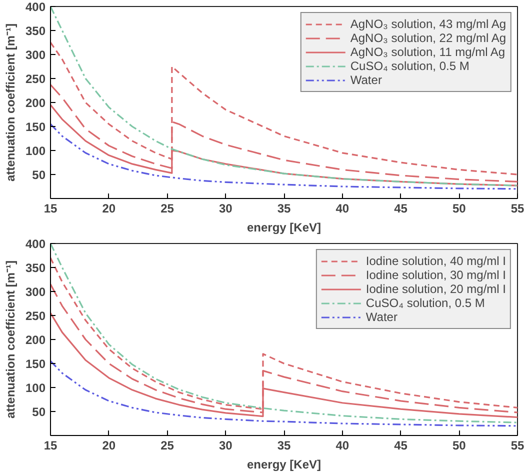  What do you see at coordinates (428, 24) in the screenshot?
I see `legend-label: AgNO₃ solution, 43 mg/ml Ag` at bounding box center [428, 24].